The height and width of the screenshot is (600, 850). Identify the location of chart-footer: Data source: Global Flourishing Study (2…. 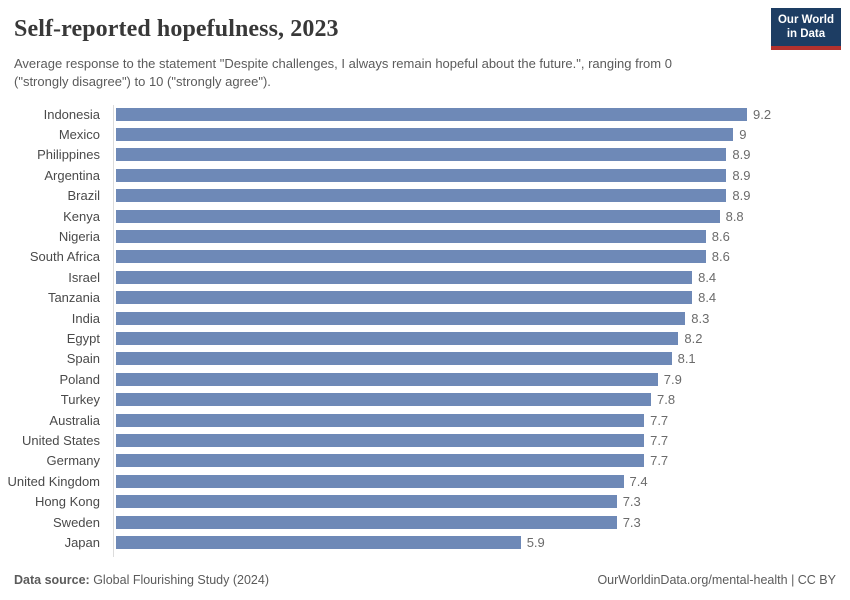
(425, 580).